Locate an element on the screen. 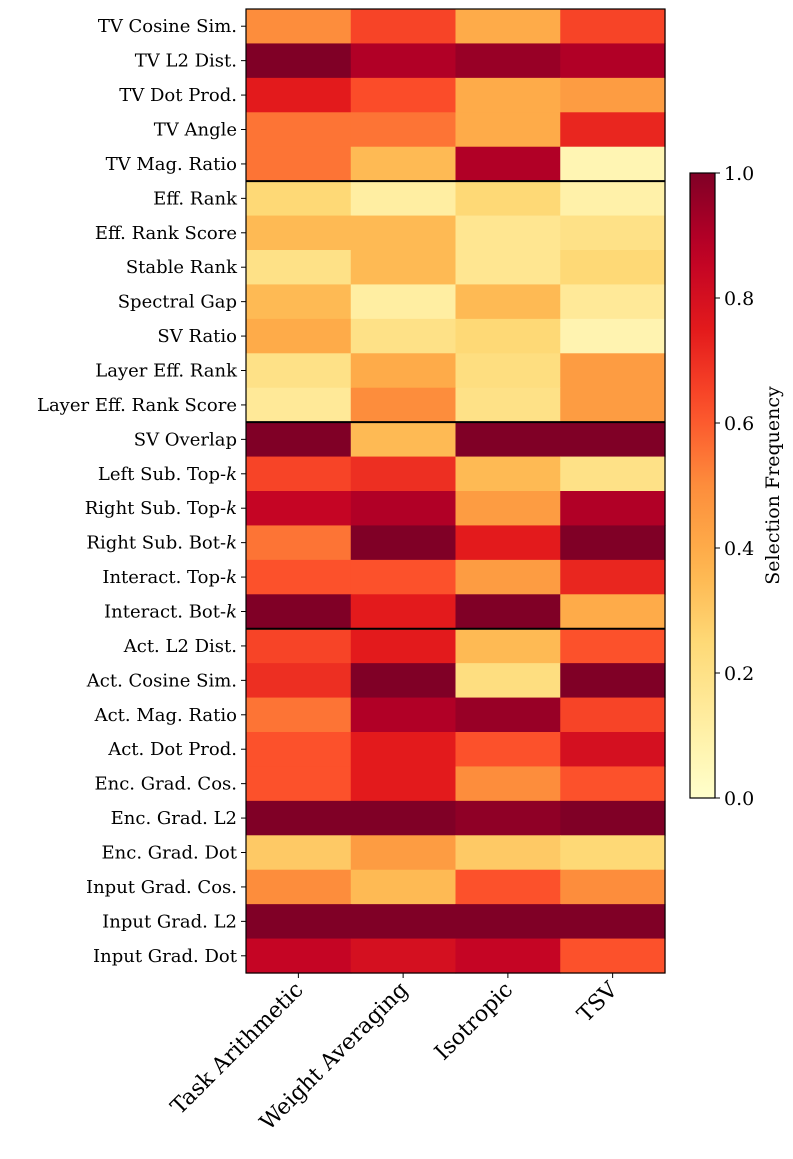 The width and height of the screenshot is (793, 1159). y-tick-label: Input Grad. Dot is located at coordinates (165, 956).